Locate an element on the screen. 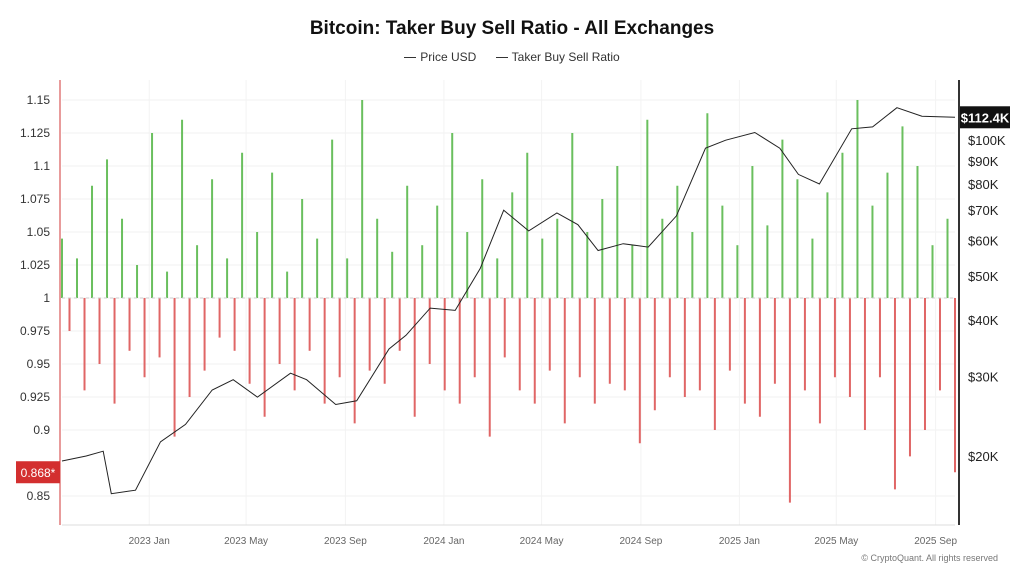  legend-label: Taker Buy Sell Ratio is located at coordinates (565, 57).